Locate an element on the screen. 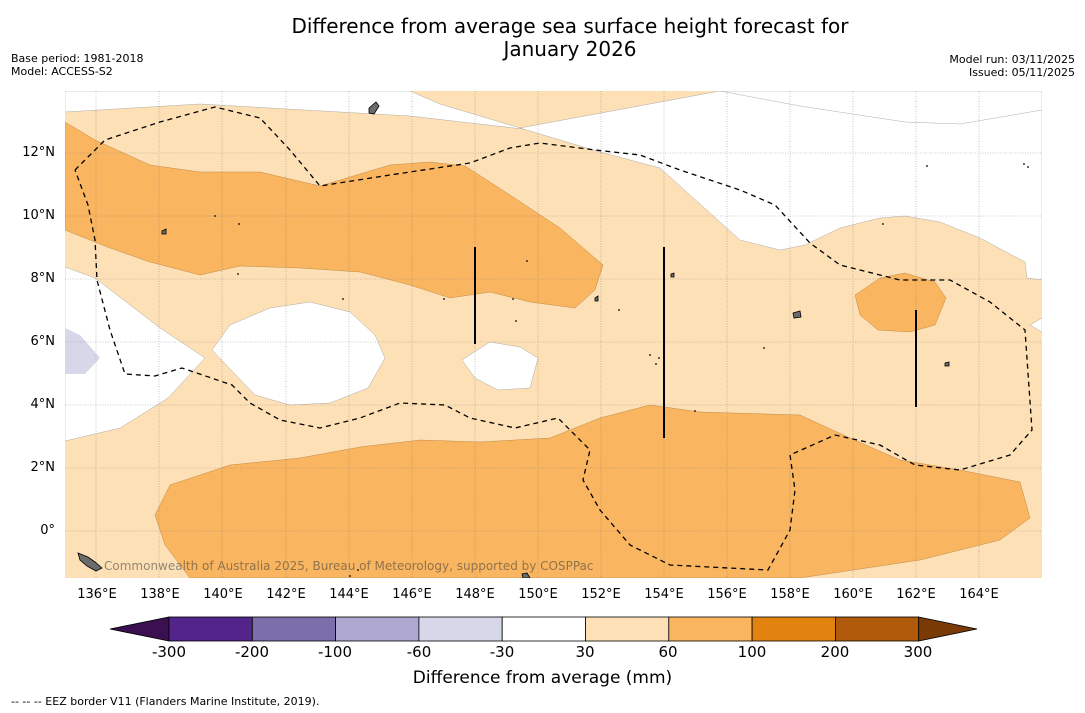 The width and height of the screenshot is (1085, 713). base-period-text: Base period: 1981-2018 is located at coordinates (77, 58).